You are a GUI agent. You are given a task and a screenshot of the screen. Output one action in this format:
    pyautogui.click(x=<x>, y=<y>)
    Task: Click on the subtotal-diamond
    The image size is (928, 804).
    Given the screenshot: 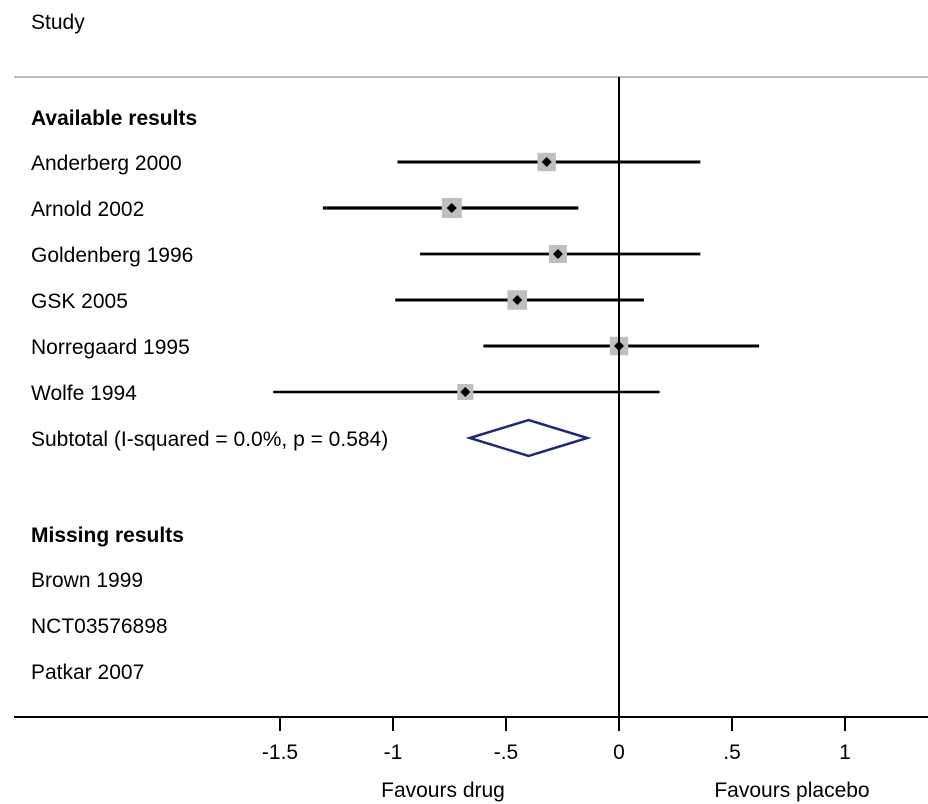 What is the action you would take?
    pyautogui.click(x=528, y=438)
    